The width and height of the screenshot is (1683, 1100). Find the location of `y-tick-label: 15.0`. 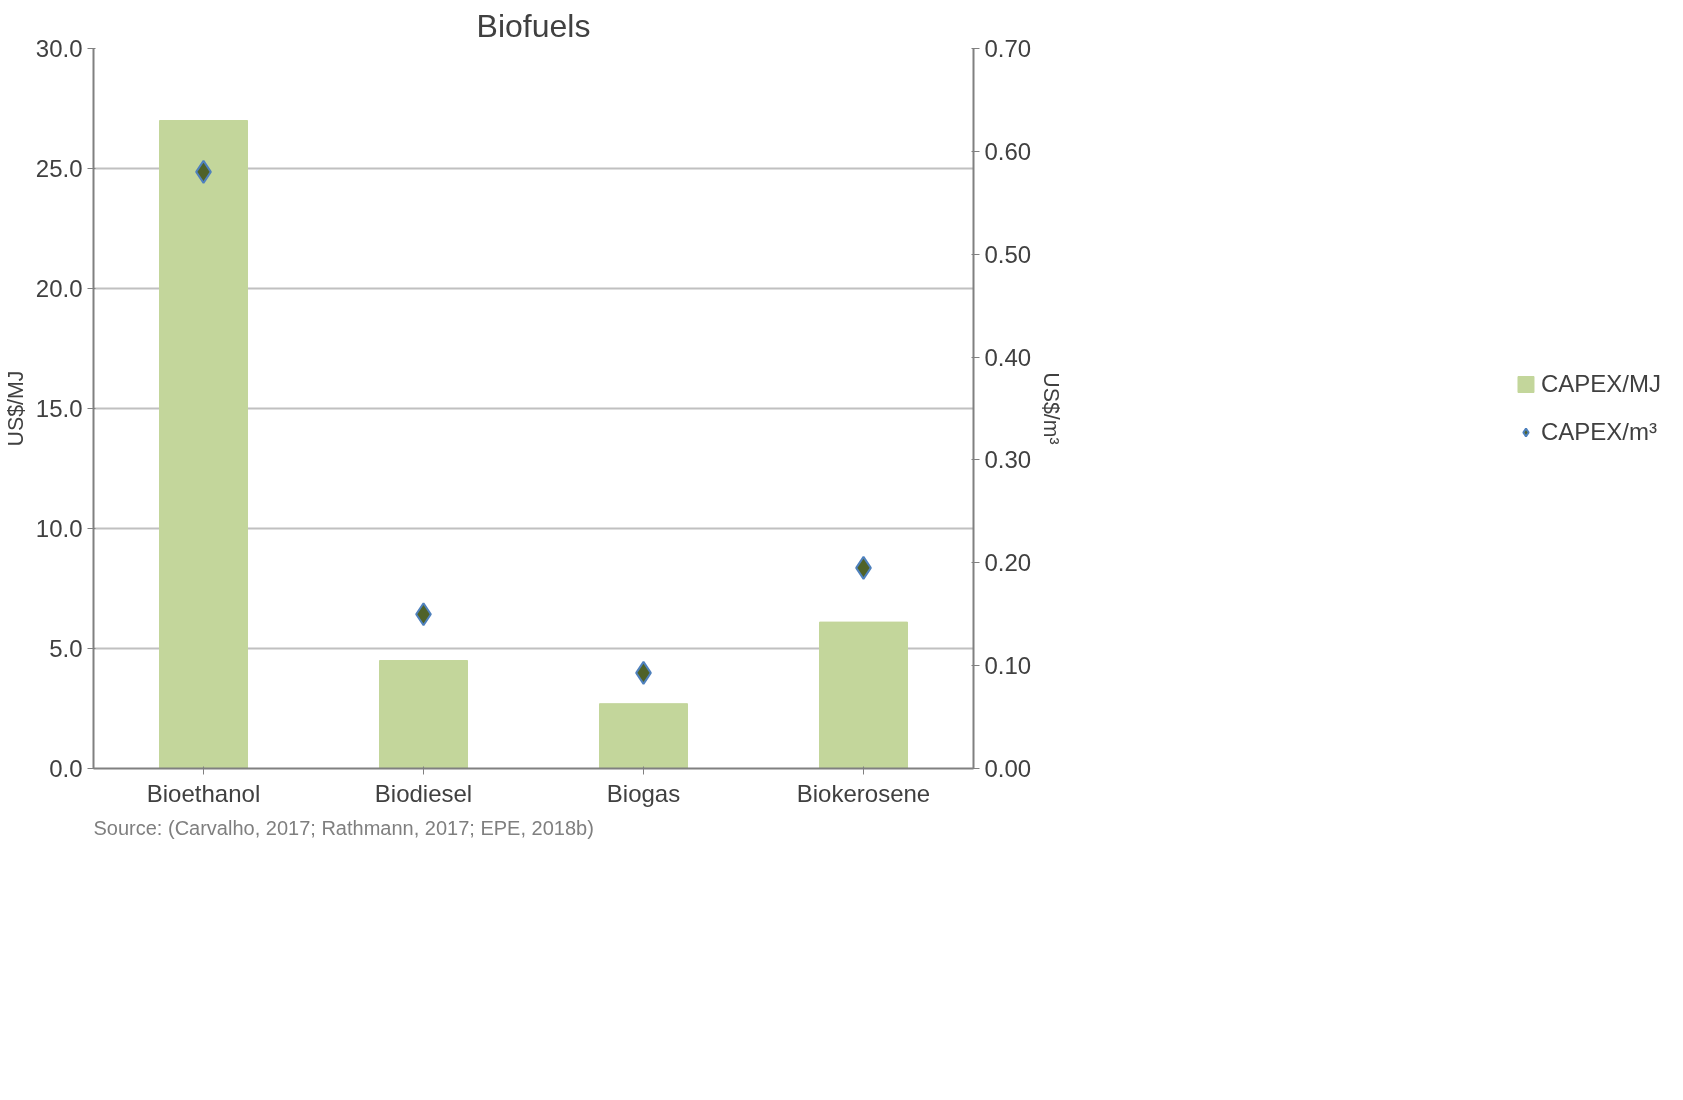

y-tick-label: 15.0 is located at coordinates (59, 408).